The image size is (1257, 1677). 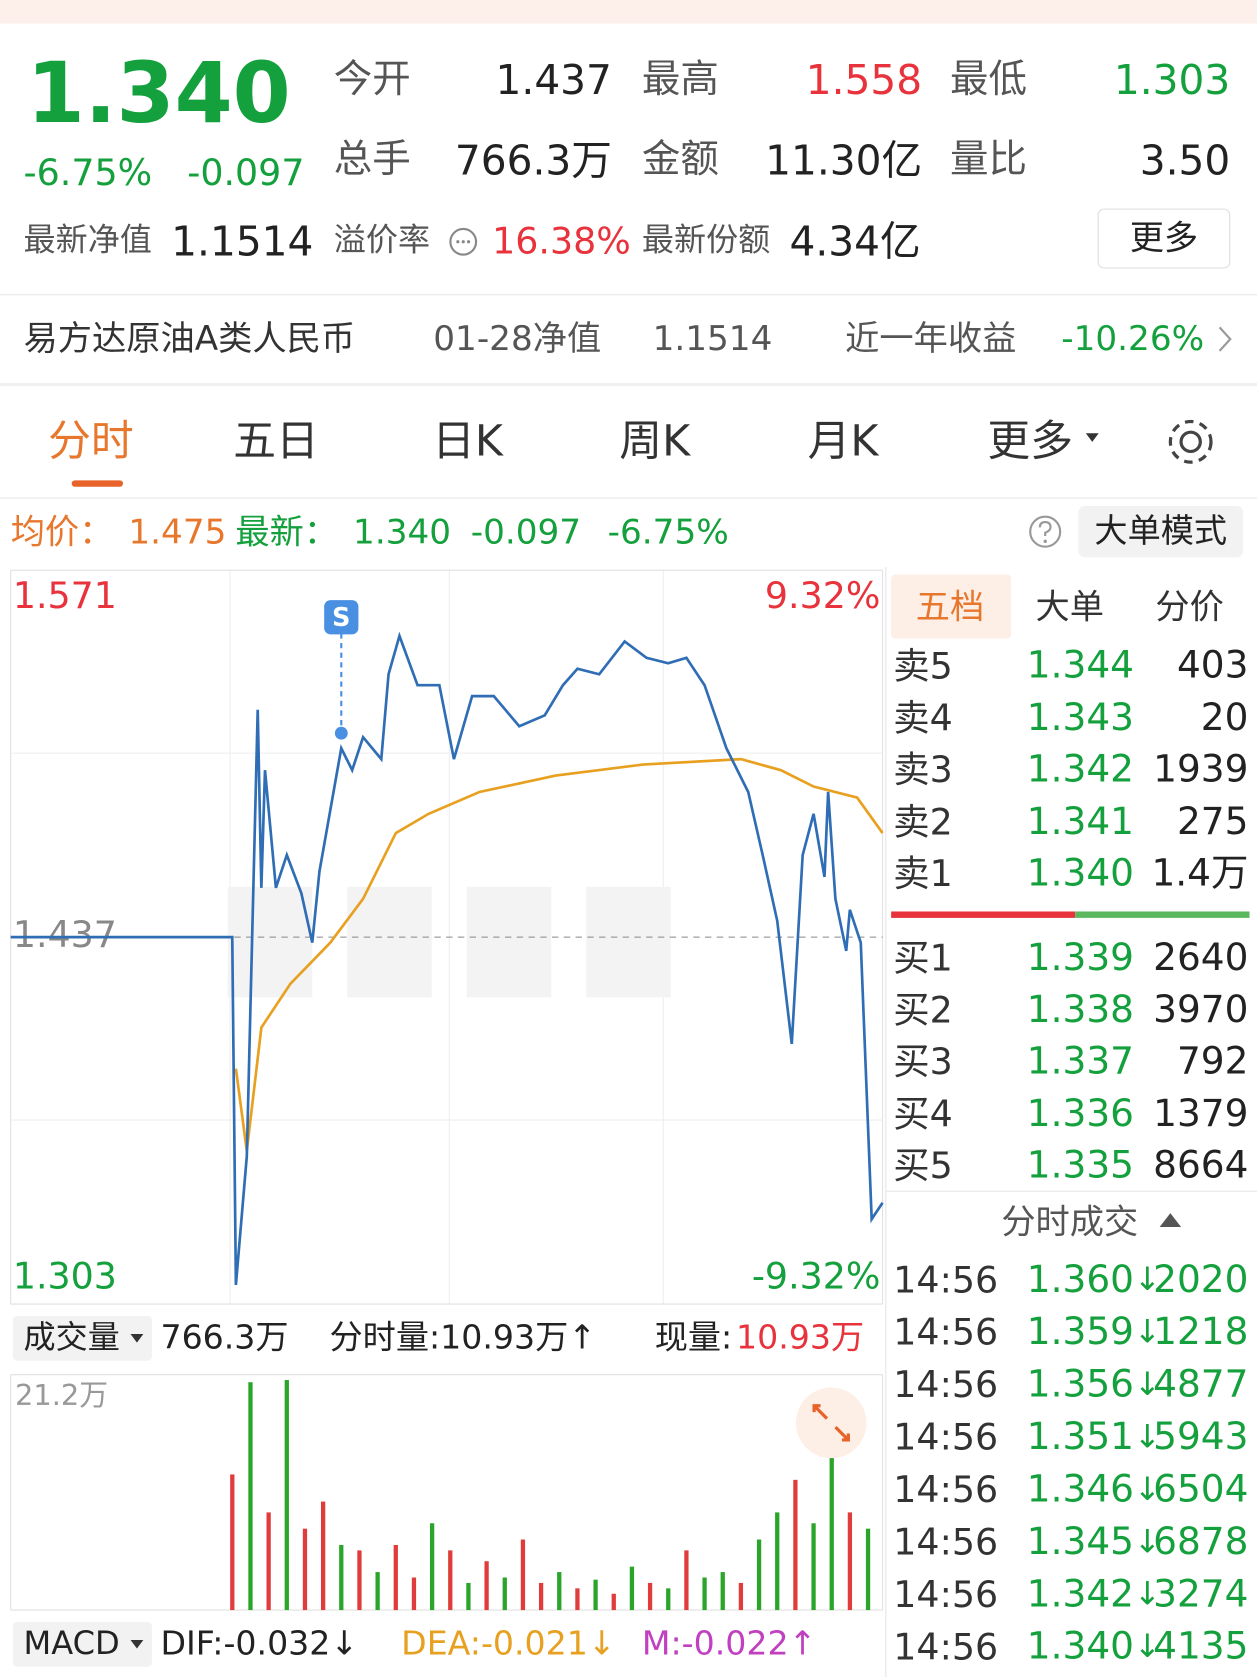 What do you see at coordinates (1080, 1114) in the screenshot?
I see `book-price: 1.336` at bounding box center [1080, 1114].